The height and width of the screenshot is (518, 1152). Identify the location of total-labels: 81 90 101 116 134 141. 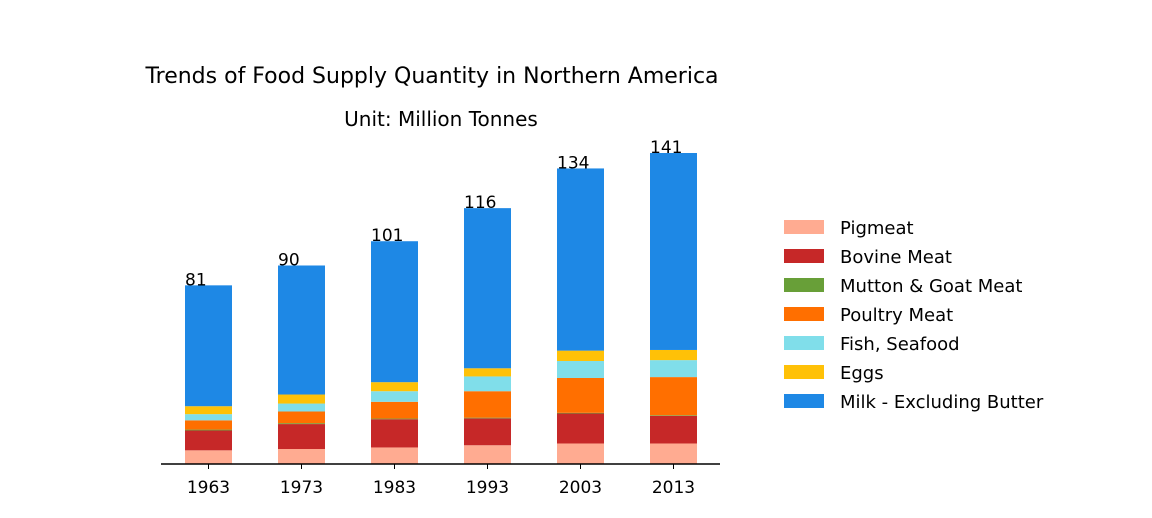
(433, 214).